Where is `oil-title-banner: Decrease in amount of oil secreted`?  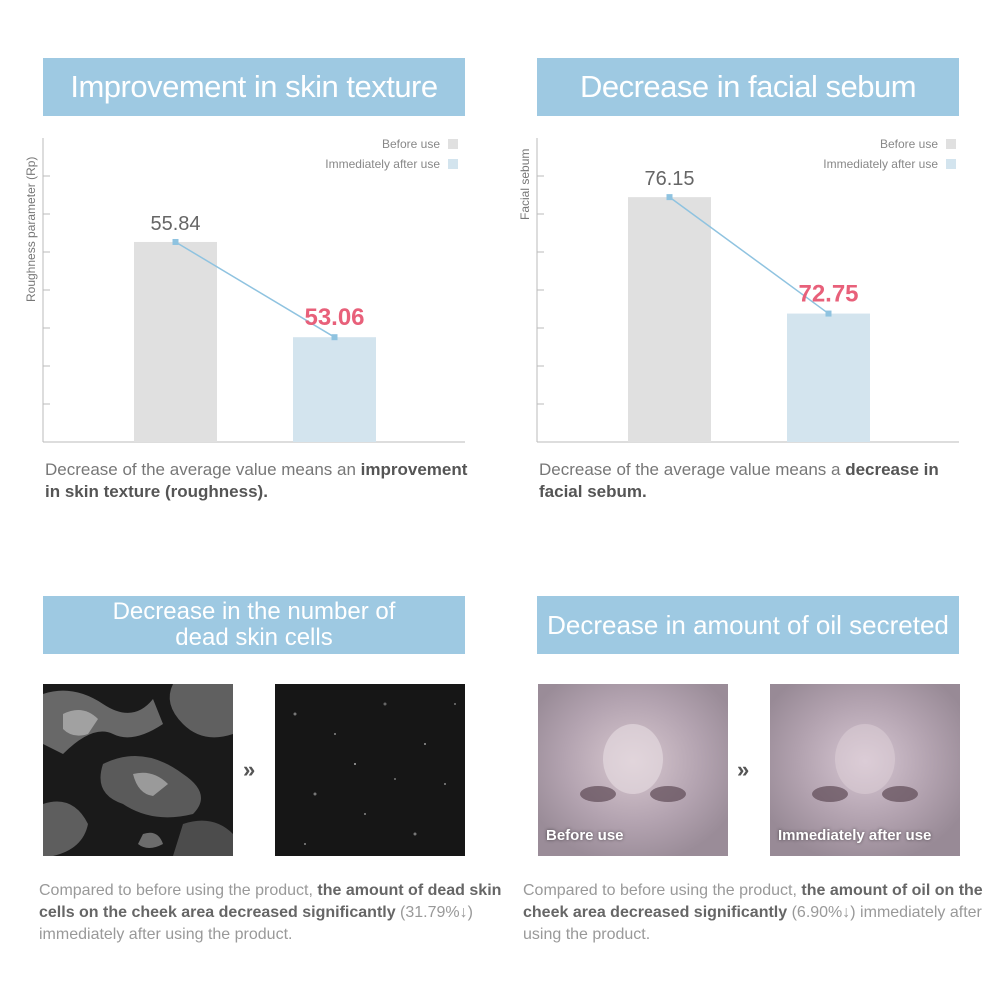 oil-title-banner: Decrease in amount of oil secreted is located at coordinates (748, 625).